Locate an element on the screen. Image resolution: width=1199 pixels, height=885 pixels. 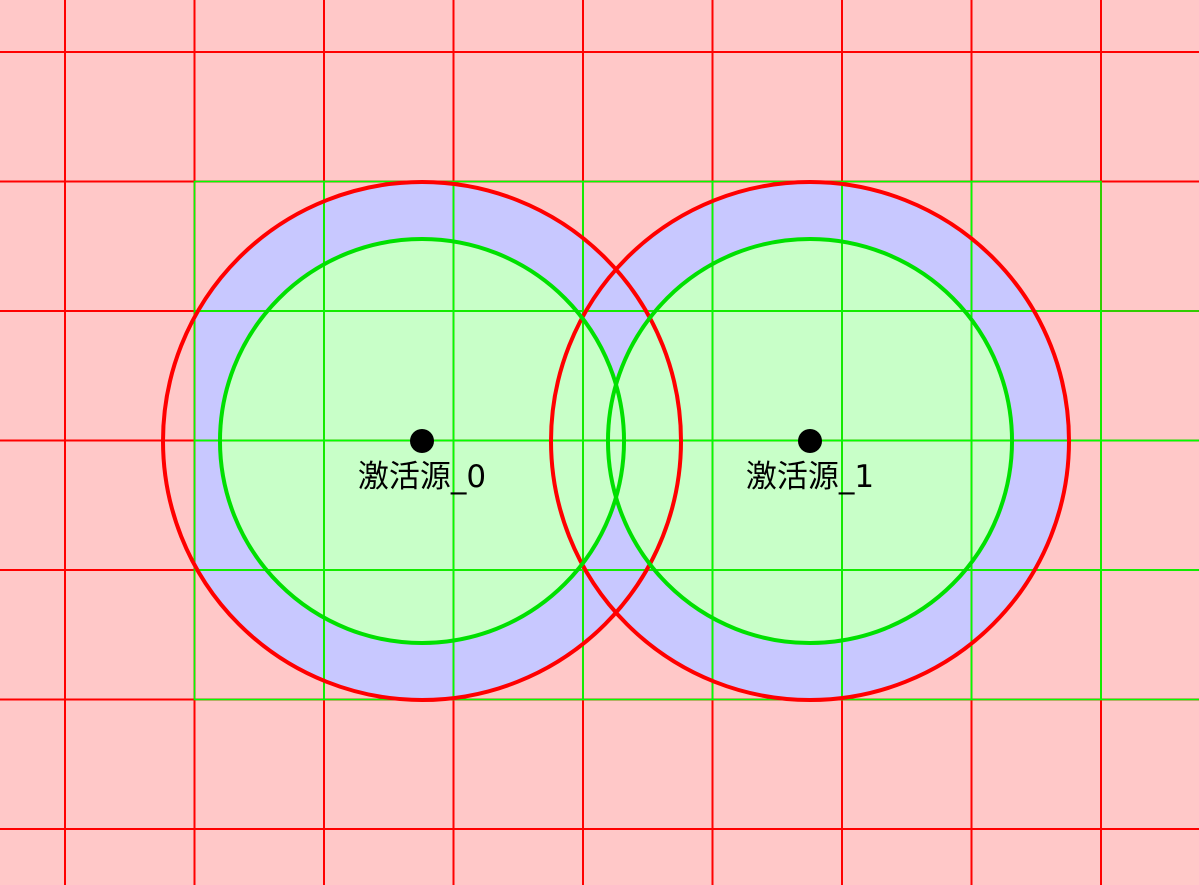
source-label-1: 激活源_1 is located at coordinates (810, 477).